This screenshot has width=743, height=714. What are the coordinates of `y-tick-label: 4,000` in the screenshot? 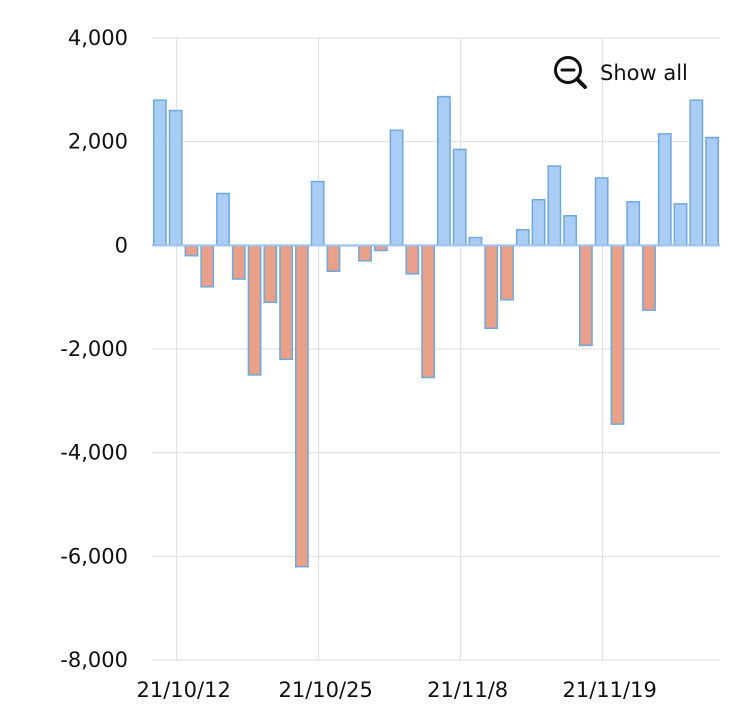 It's located at (98, 38).